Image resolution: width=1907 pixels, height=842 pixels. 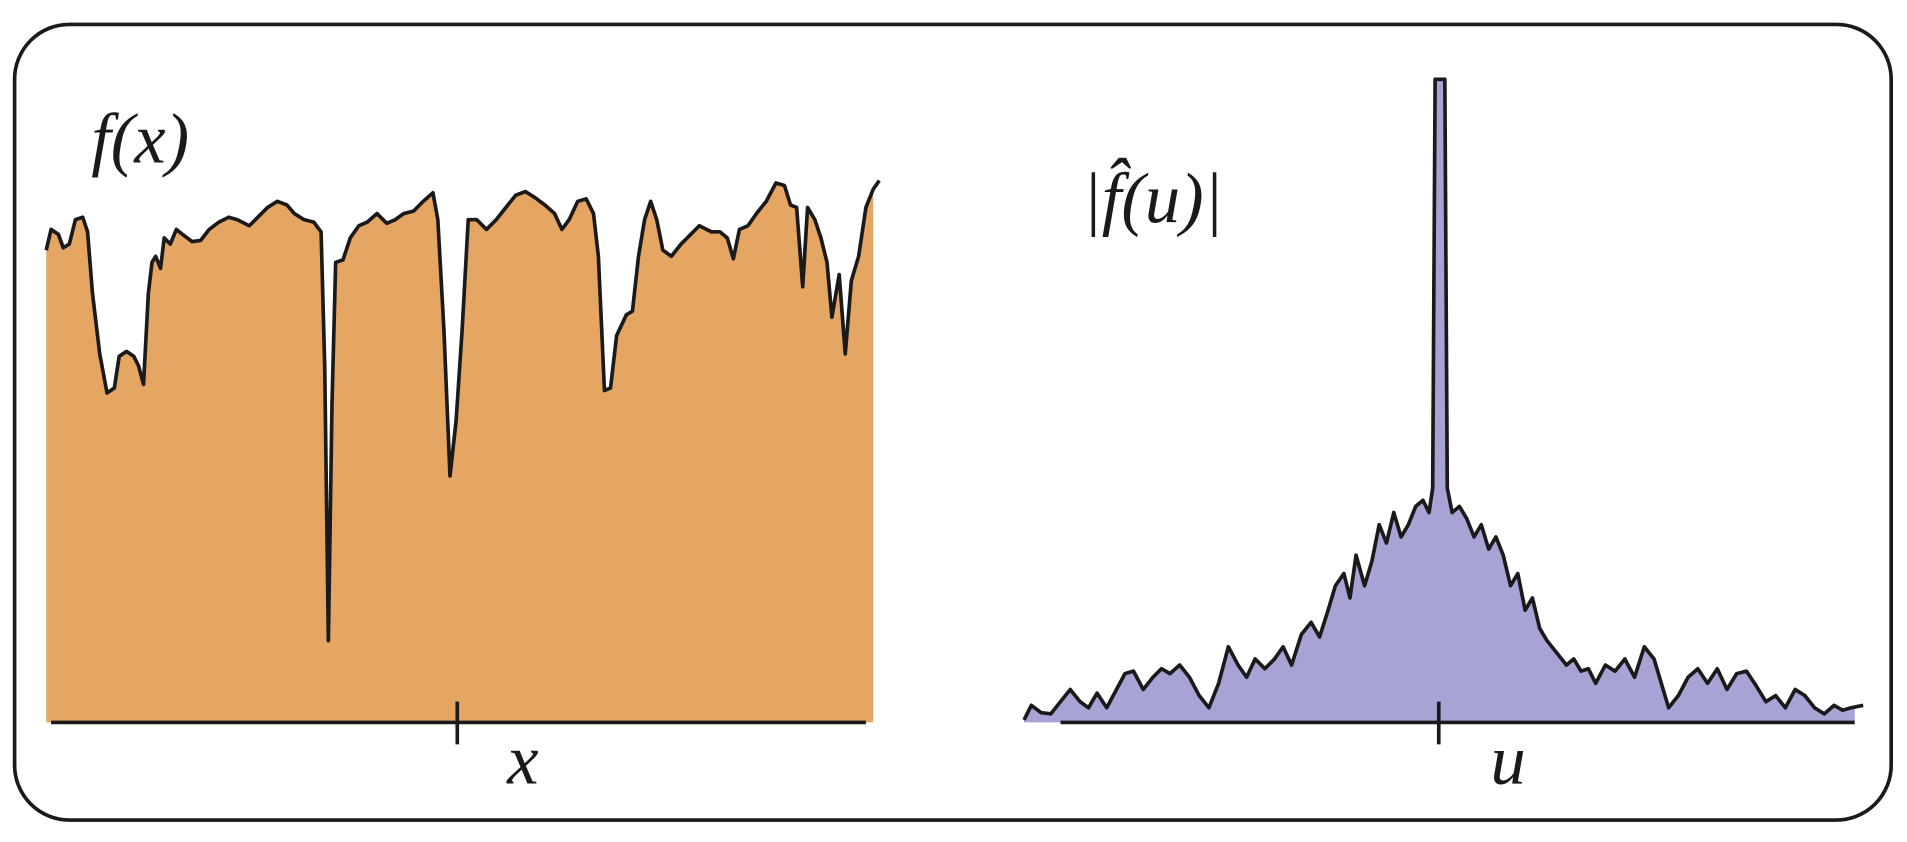 I want to click on axis-label: x, so click(x=522, y=760).